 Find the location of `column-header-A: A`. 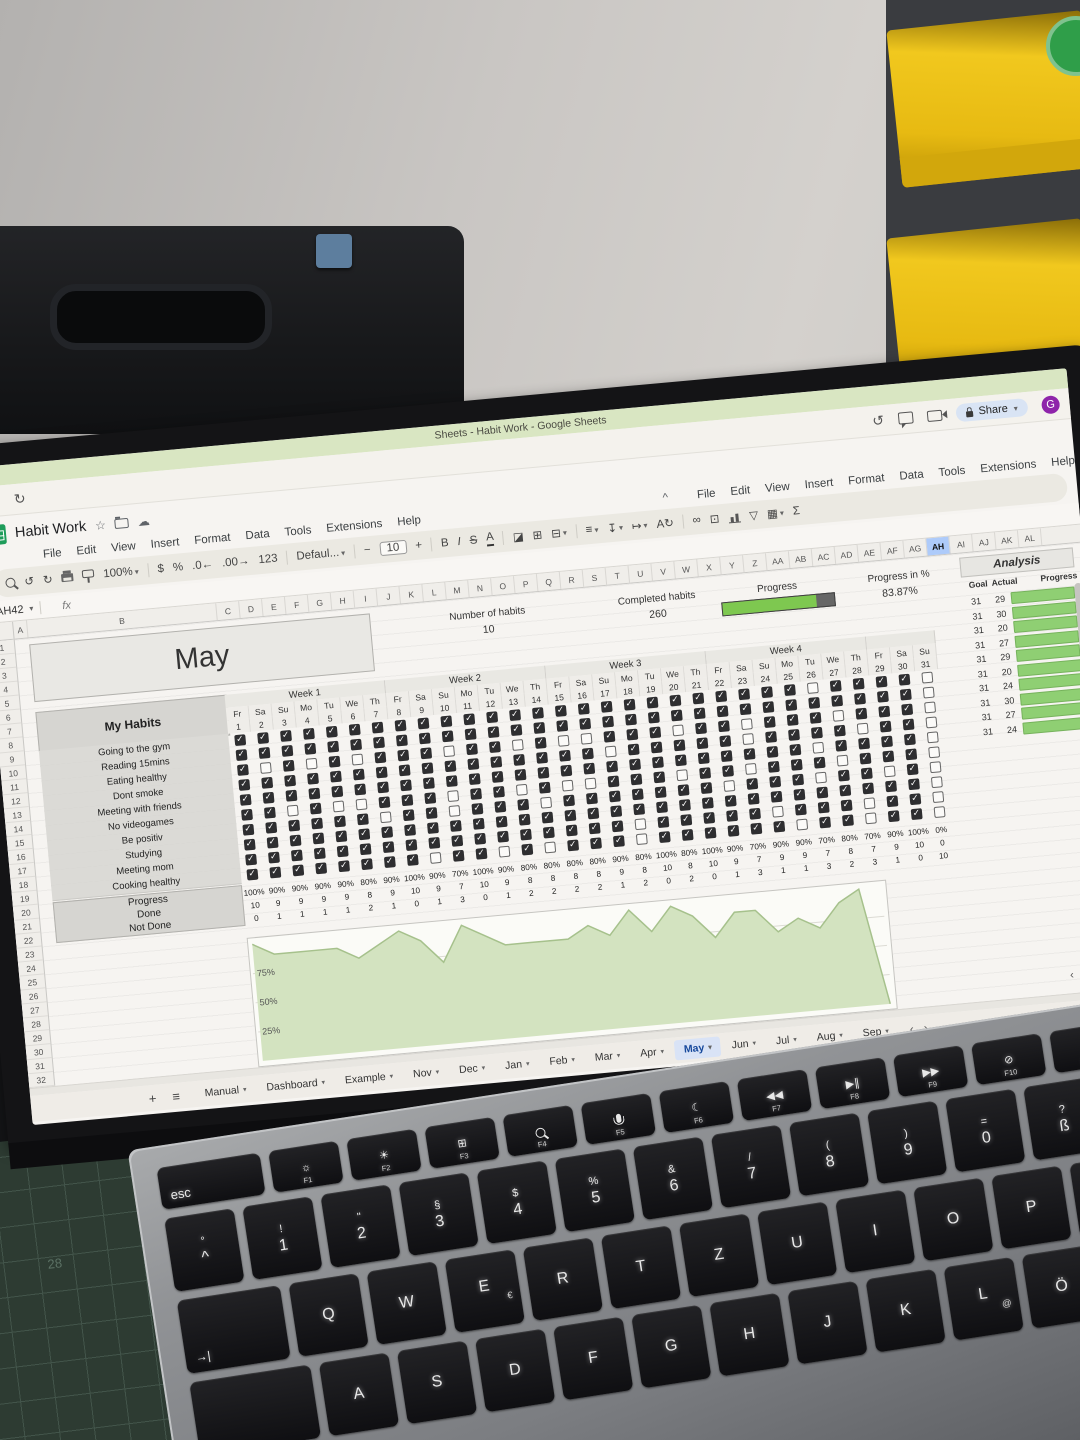

column-header-A: A is located at coordinates (21, 629).